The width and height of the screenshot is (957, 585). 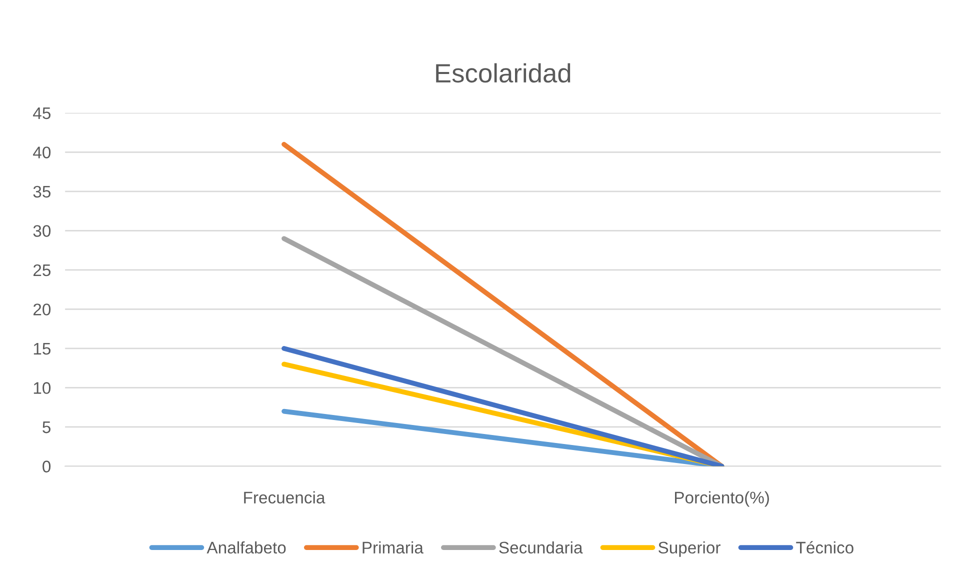 What do you see at coordinates (41, 270) in the screenshot?
I see `y-tick-label: 25` at bounding box center [41, 270].